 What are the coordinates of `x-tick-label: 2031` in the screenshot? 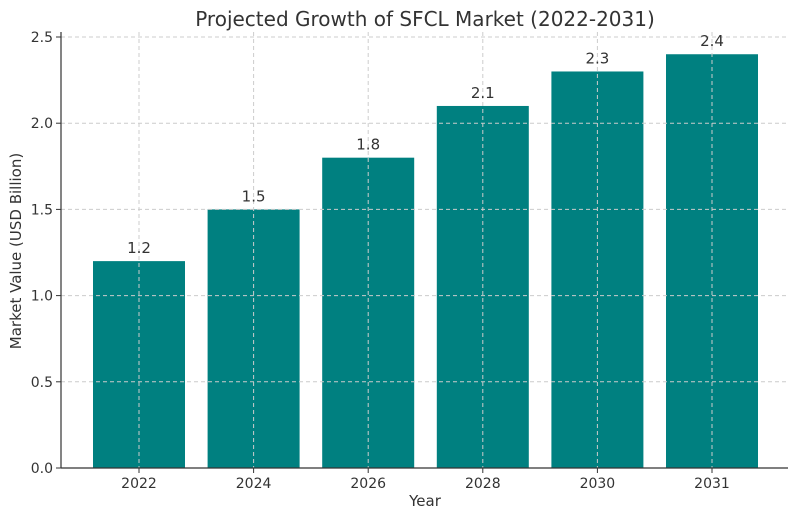 It's located at (712, 484).